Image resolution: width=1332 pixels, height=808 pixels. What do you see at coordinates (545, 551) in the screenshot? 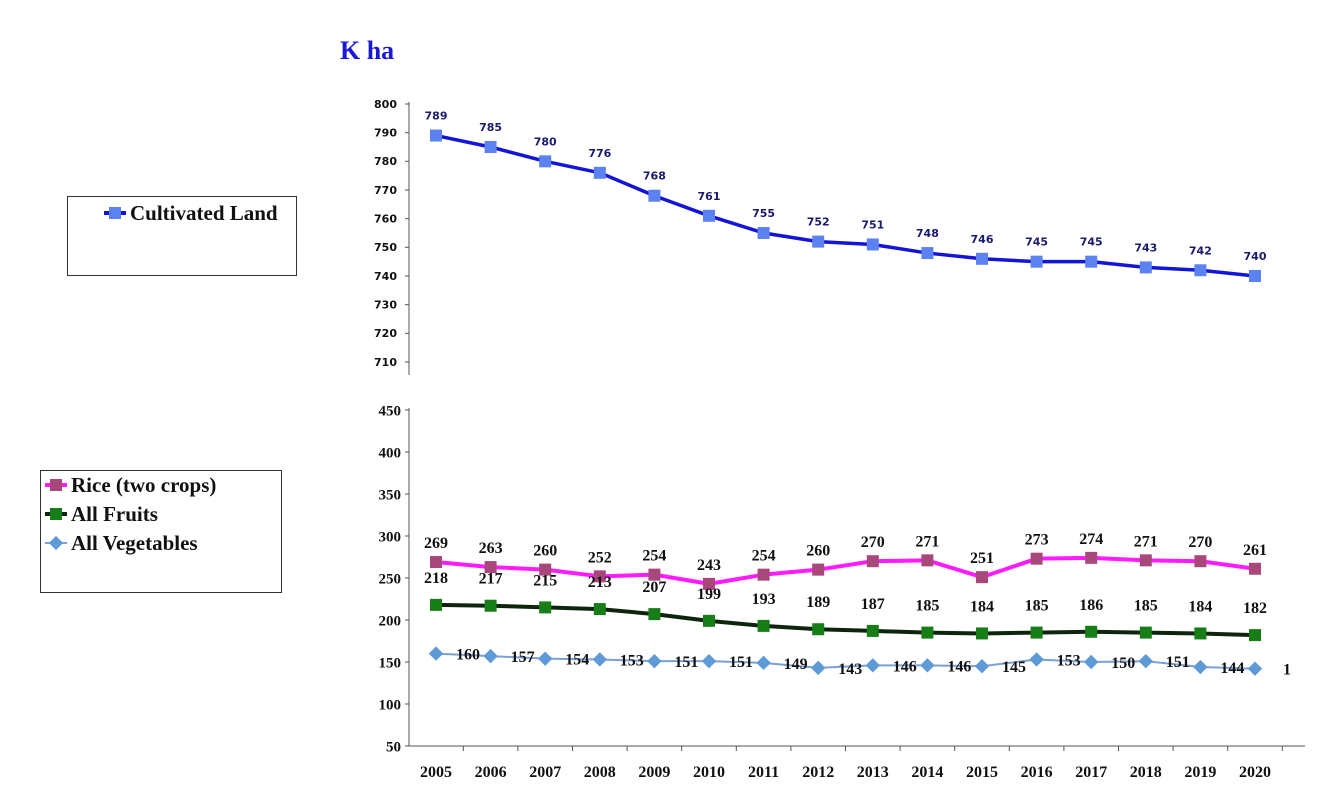
I see `data-label-rice: 260` at bounding box center [545, 551].